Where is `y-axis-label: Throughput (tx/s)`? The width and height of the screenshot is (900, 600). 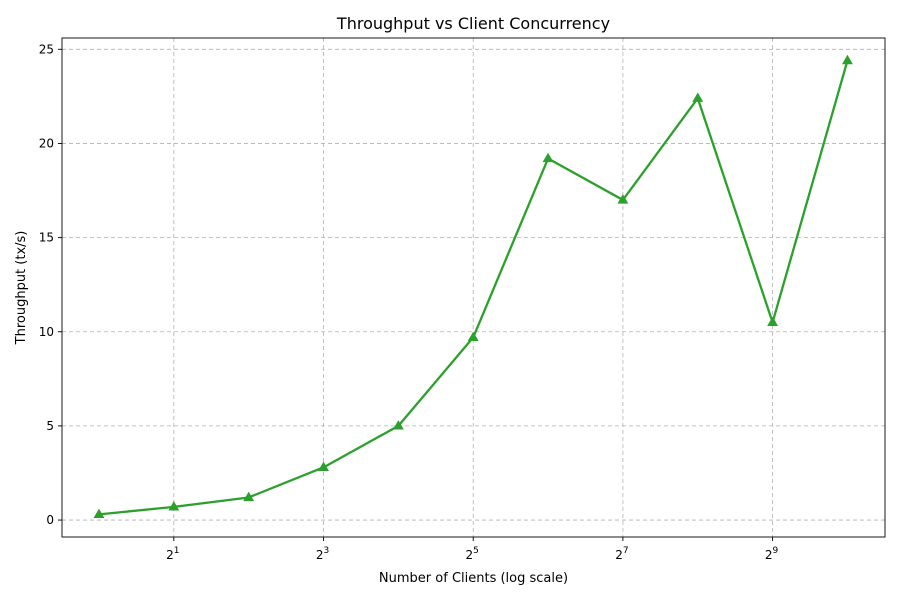 y-axis-label: Throughput (tx/s) is located at coordinates (21, 288).